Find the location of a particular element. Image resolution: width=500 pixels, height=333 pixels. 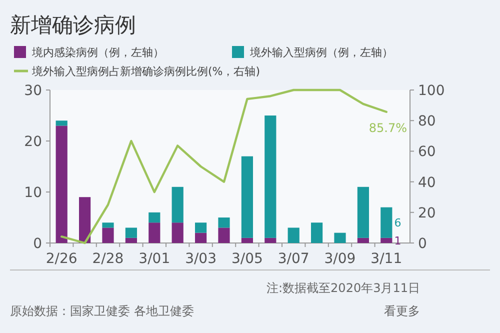

data-label: 85.7% is located at coordinates (387, 127).